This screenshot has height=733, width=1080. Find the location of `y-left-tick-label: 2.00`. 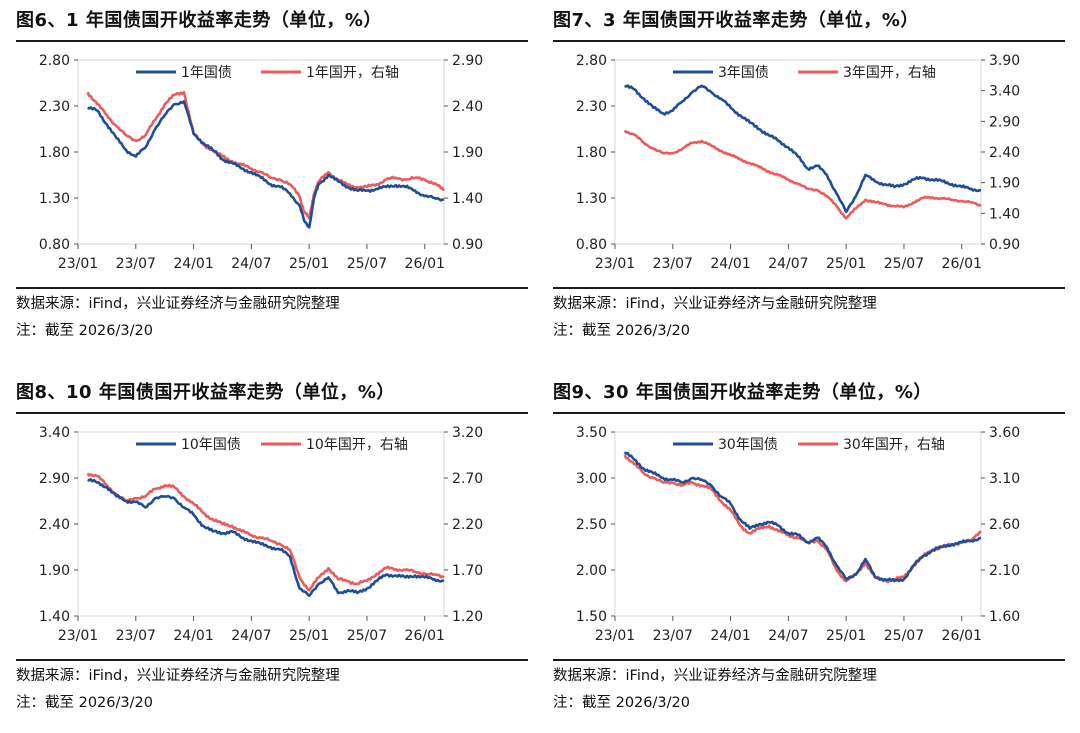

y-left-tick-label: 2.00 is located at coordinates (591, 571).